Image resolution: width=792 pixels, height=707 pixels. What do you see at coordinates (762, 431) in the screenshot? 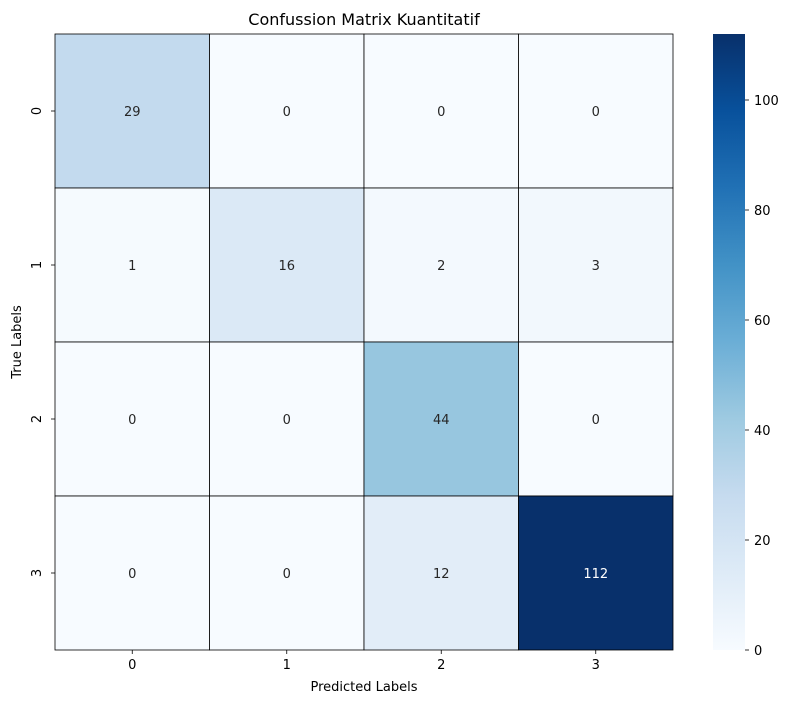
I see `colorbar-tick-label: 40` at bounding box center [762, 431].